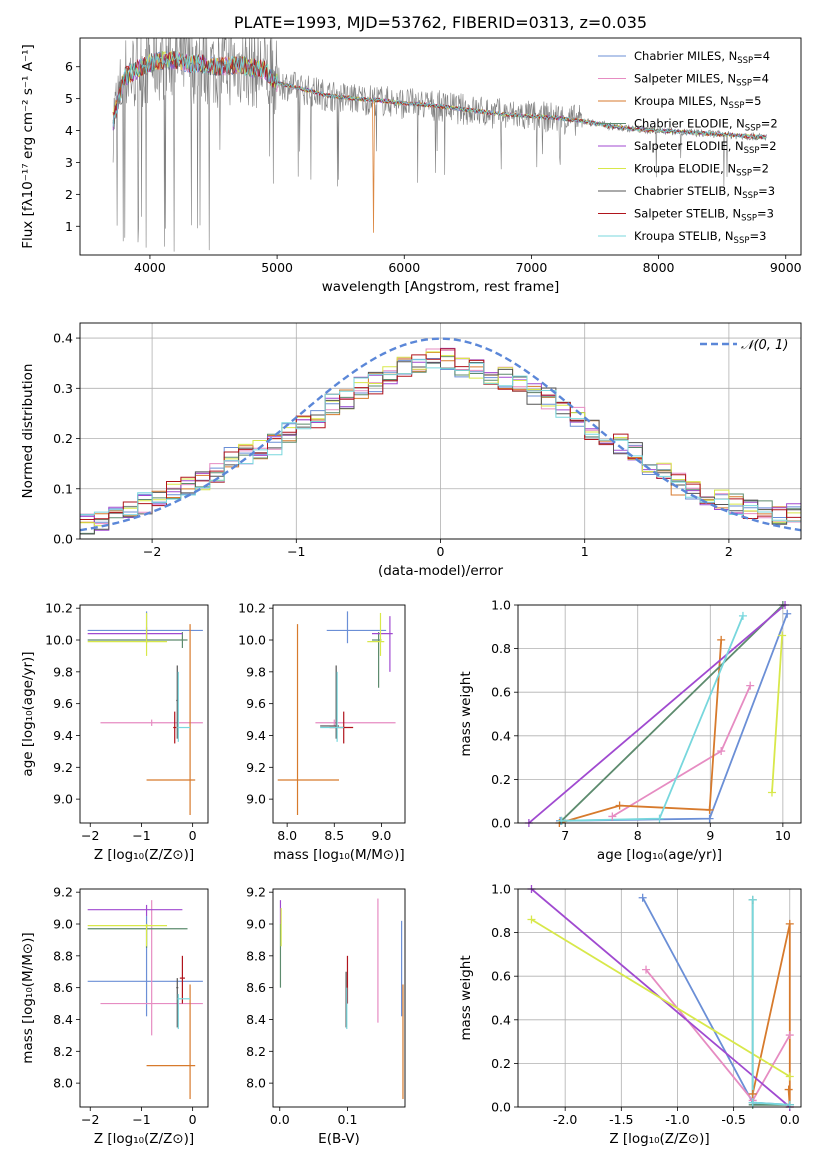 This screenshot has height=1170, width=819. Describe the element at coordinates (501, 932) in the screenshot. I see `weight-vs-Z-ytick-label-4: 0.8` at that location.